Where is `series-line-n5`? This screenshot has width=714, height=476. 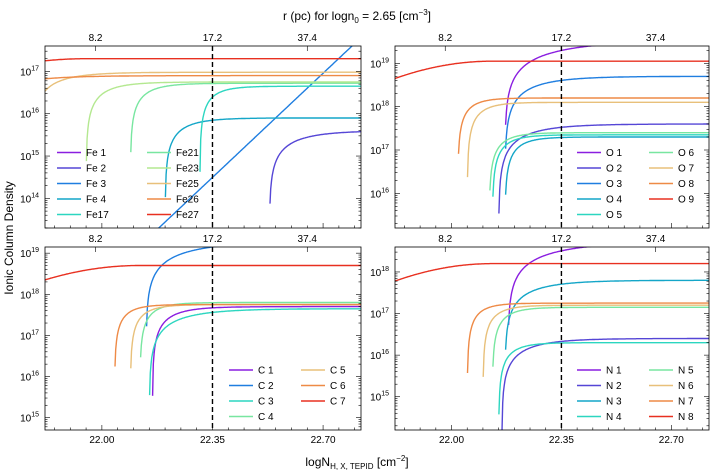 series-line-n5 is located at coordinates (600, 336).